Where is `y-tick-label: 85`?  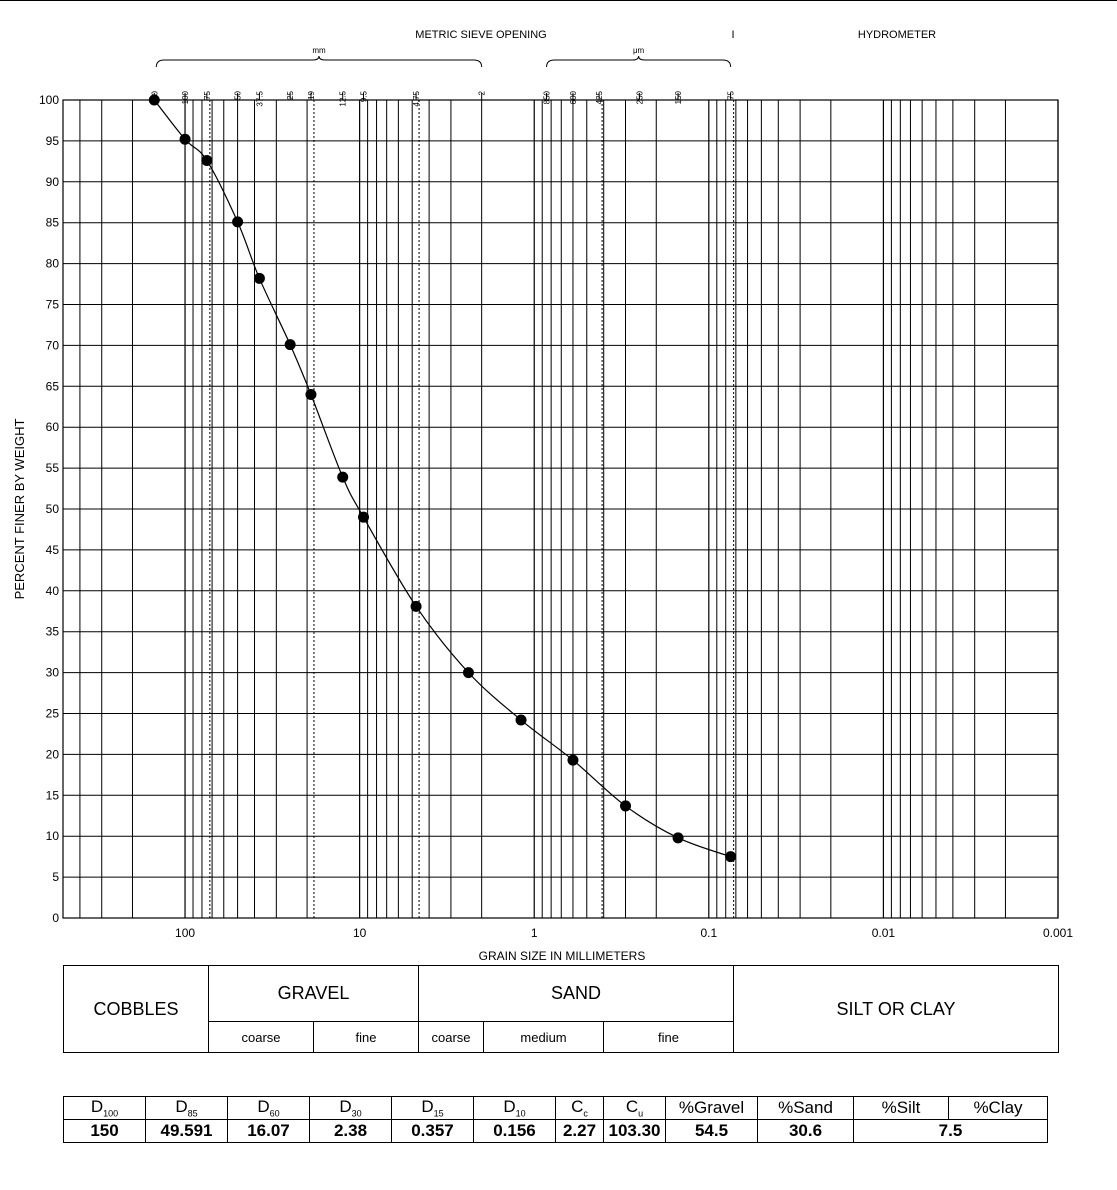 y-tick-label: 85 is located at coordinates (53, 223).